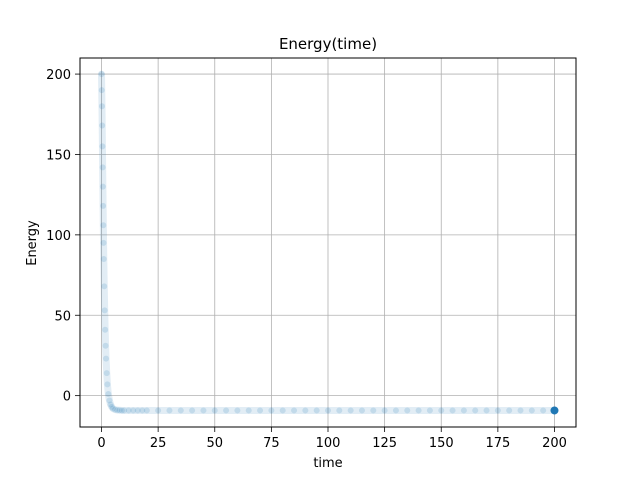 This screenshot has width=640, height=480. Describe the element at coordinates (328, 44) in the screenshot. I see `chart-title: Energy(time)` at that location.